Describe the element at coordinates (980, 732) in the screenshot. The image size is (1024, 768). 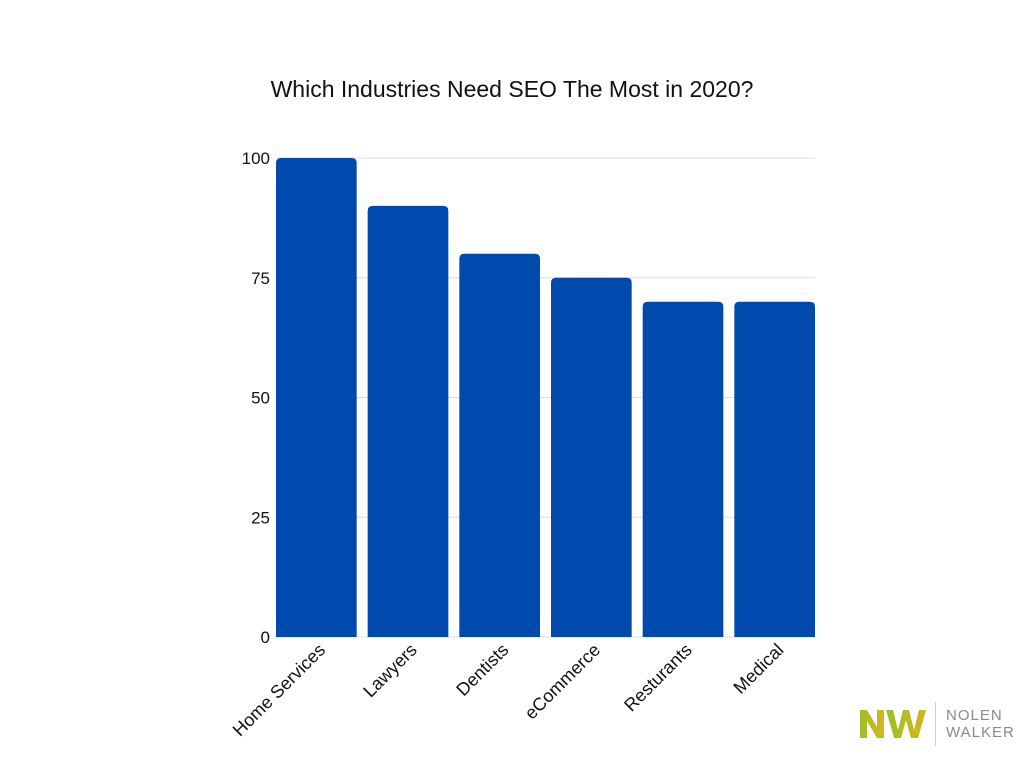
I see `logo-text-line2: WALKER` at that location.